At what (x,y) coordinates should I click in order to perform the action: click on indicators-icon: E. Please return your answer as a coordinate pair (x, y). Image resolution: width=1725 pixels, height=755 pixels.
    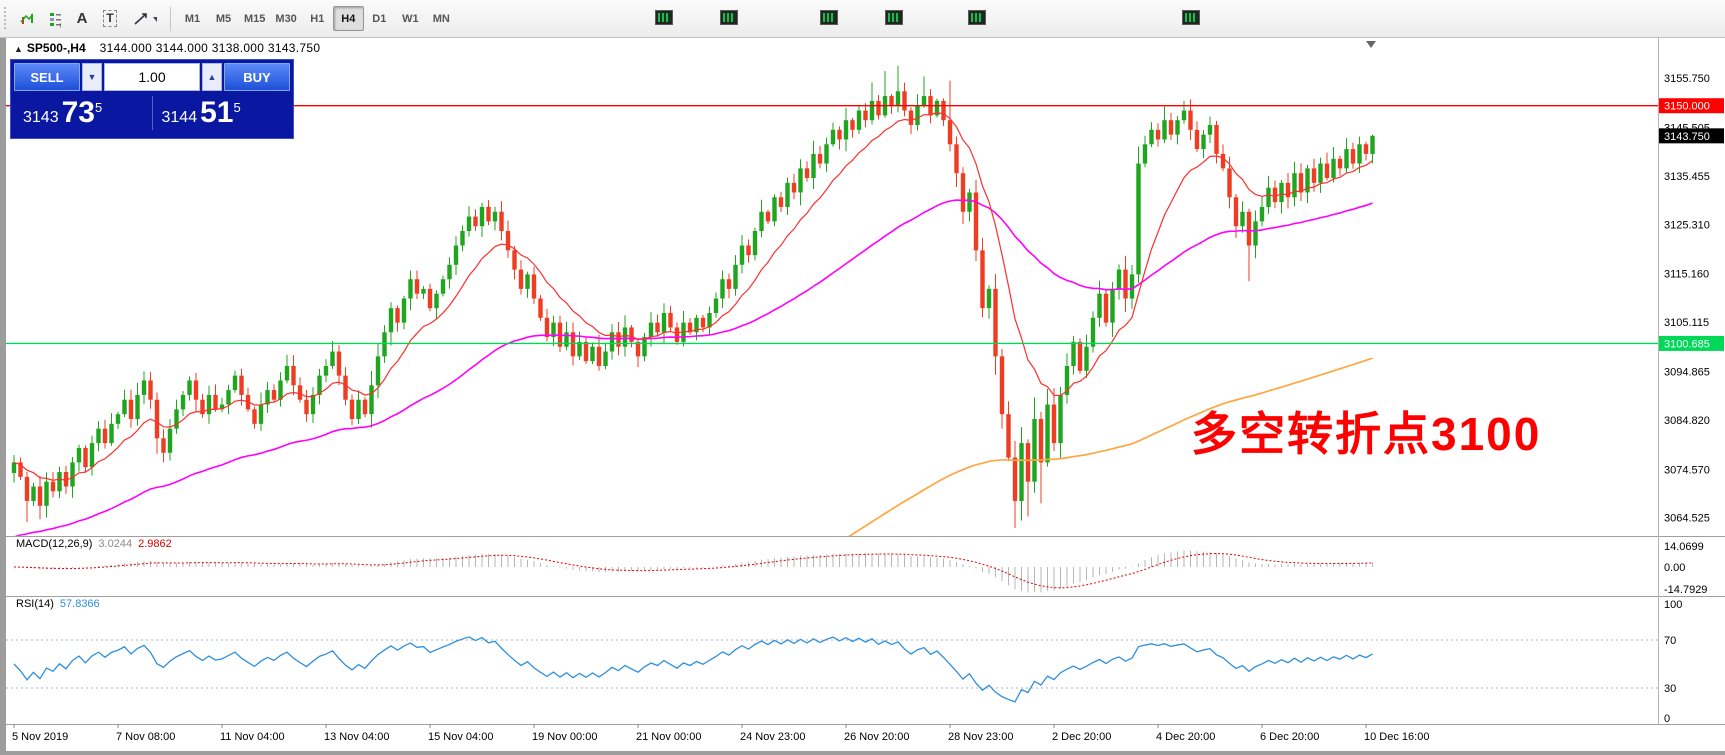
    Looking at the image, I should click on (26, 19).